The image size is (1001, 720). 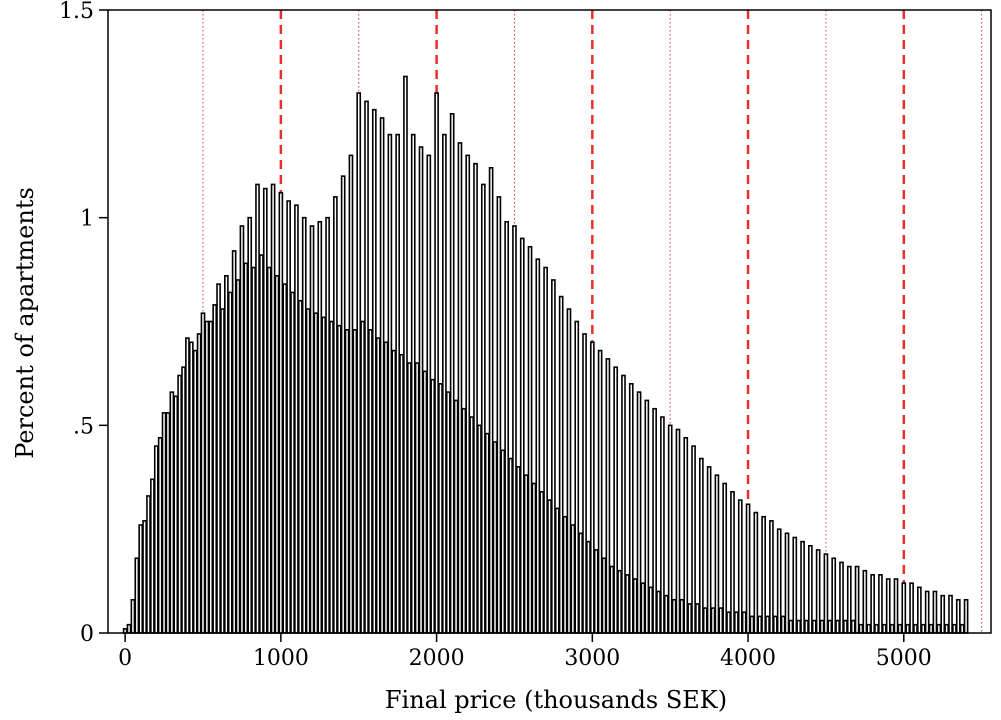 What do you see at coordinates (281, 658) in the screenshot?
I see `x-tick-label: 1000` at bounding box center [281, 658].